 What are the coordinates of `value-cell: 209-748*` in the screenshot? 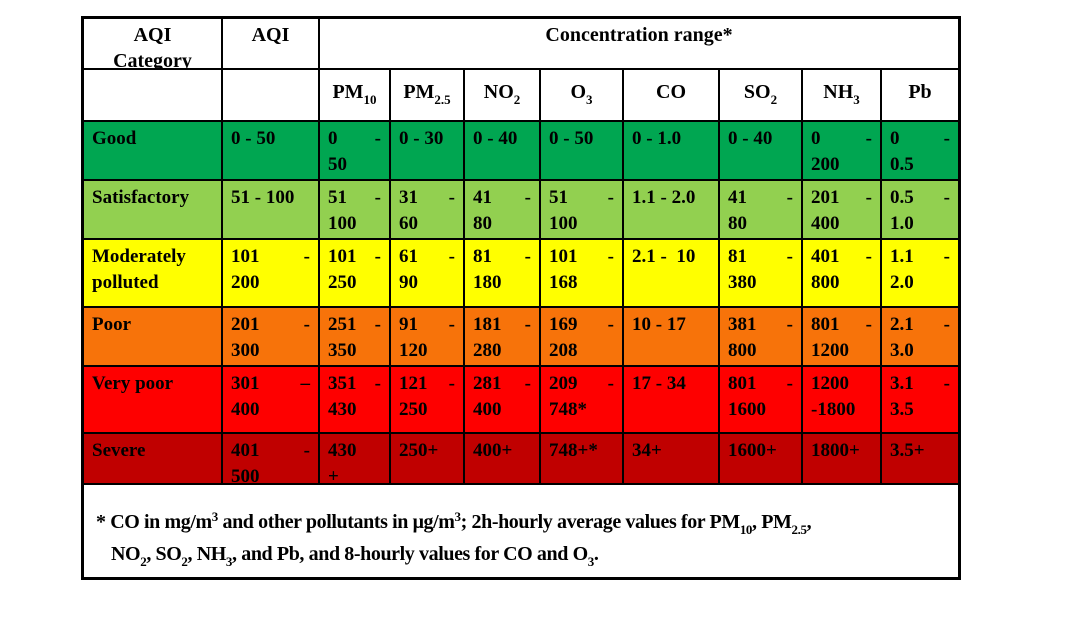 It's located at (582, 400).